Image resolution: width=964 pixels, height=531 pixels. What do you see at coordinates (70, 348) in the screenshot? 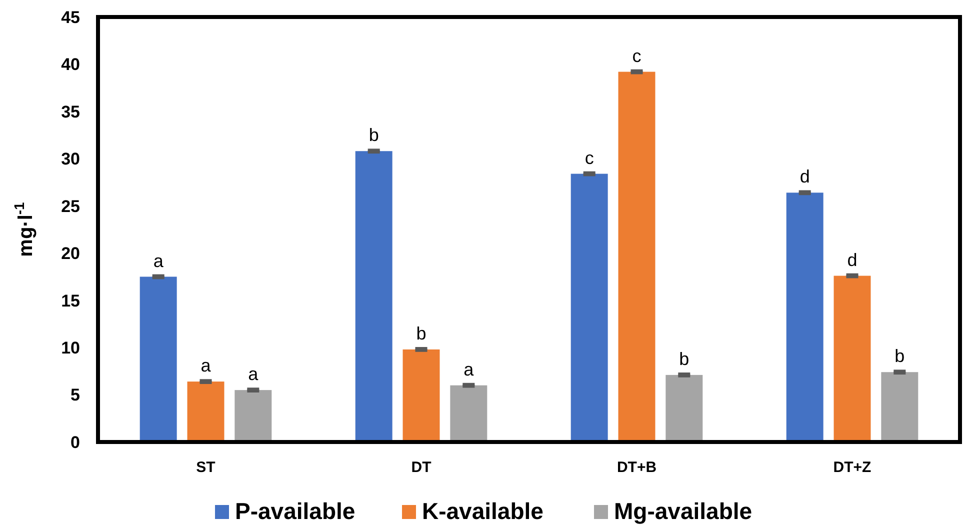
I see `y-tick-label: 10` at bounding box center [70, 348].